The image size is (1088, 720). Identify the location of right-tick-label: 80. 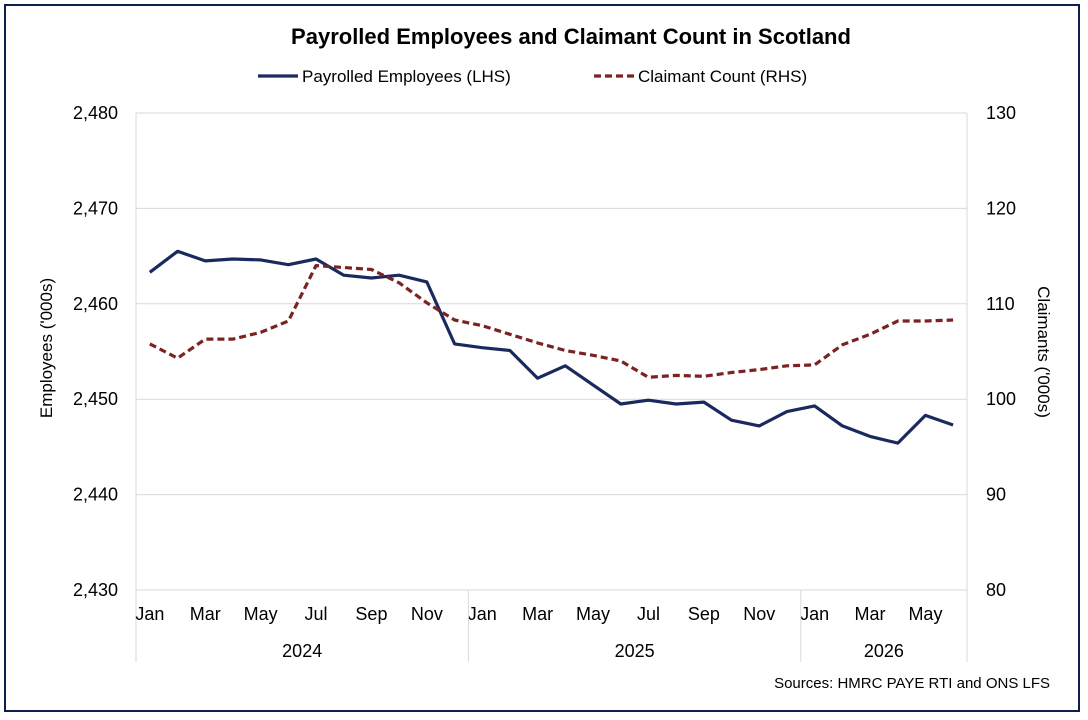
(996, 590).